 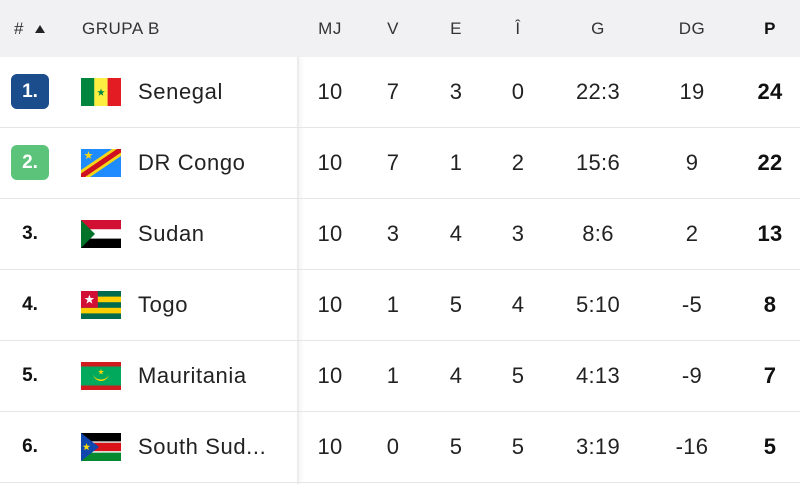 I want to click on table-row: 2. DR Congo 10 7 1 2 15:6 9 22, so click(x=400, y=163).